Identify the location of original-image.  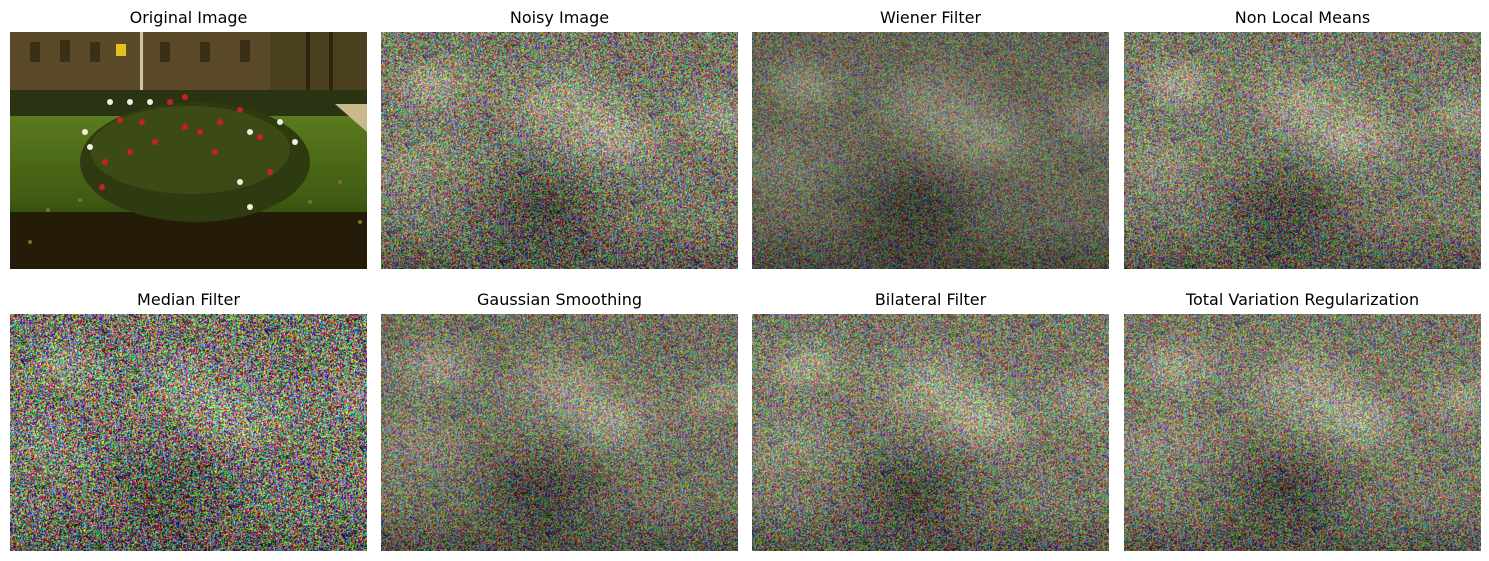
(188, 150).